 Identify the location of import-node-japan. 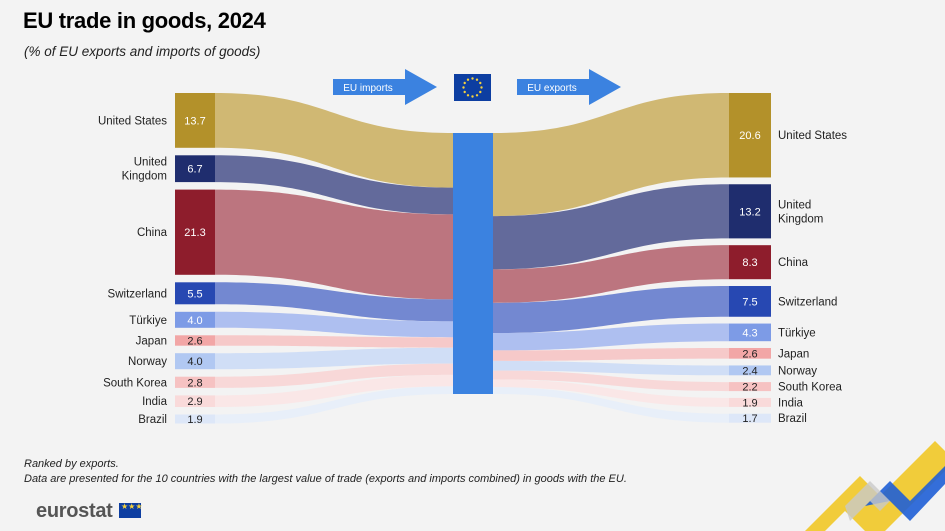
(195, 340).